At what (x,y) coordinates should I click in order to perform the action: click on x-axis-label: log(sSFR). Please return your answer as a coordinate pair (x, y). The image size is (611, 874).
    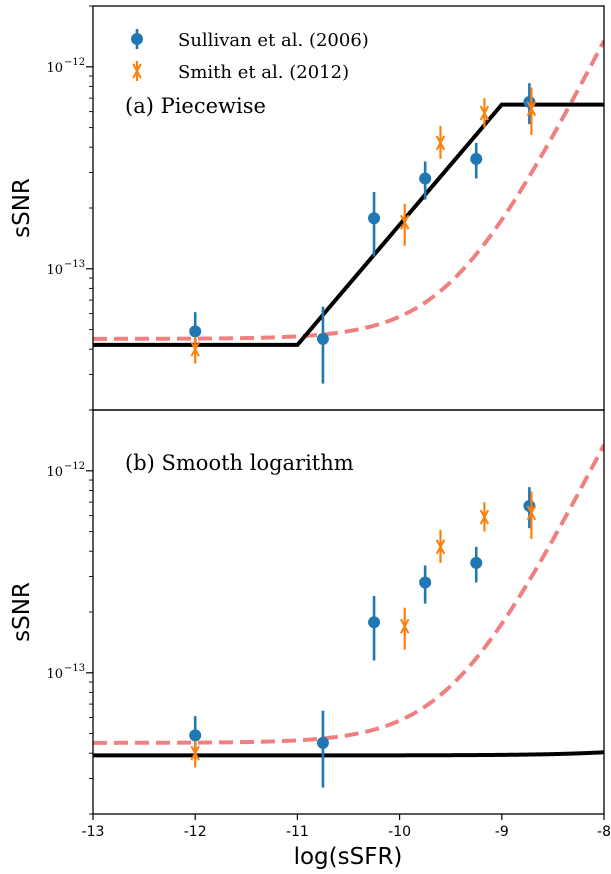
    Looking at the image, I should click on (348, 857).